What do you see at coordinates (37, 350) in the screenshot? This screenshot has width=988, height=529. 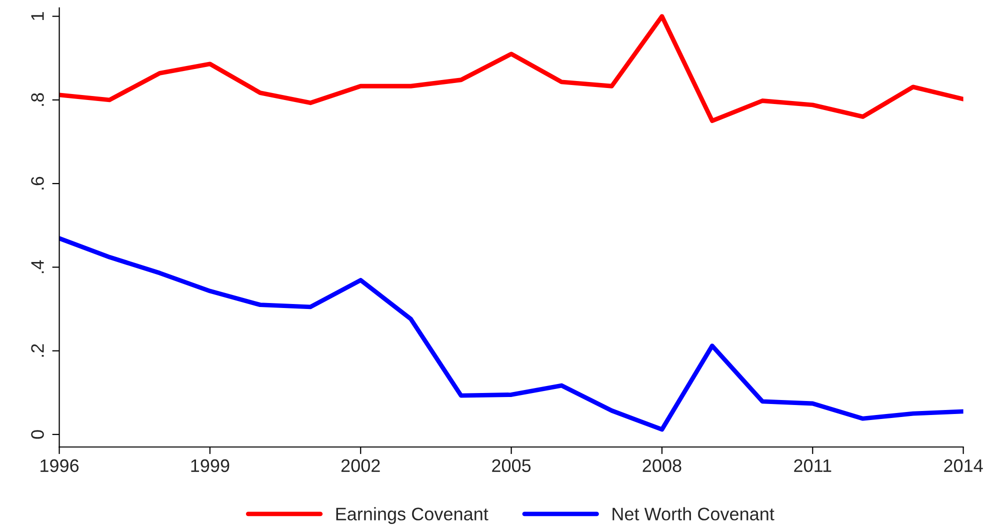 I see `y-tick-label: .2` at bounding box center [37, 350].